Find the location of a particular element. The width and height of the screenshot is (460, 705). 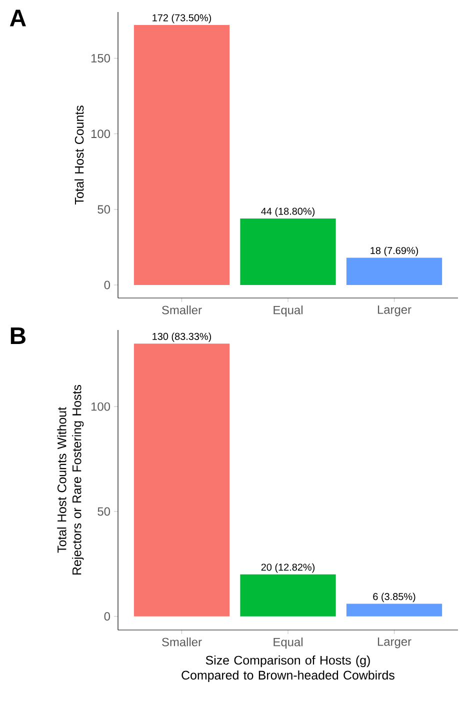

x-axis-title: Size Comparison of Hosts (g) Compared to Brown-headed Cowbirds is located at coordinates (288, 668).